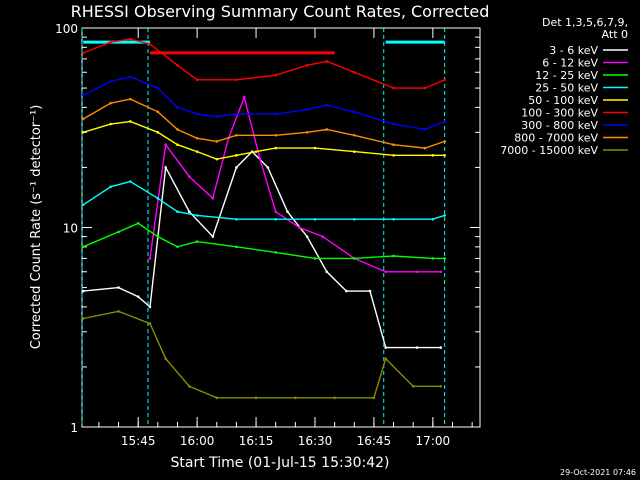 The image size is (640, 480). What do you see at coordinates (559, 125) in the screenshot?
I see `legend-label: 300 - 800 keV` at bounding box center [559, 125].